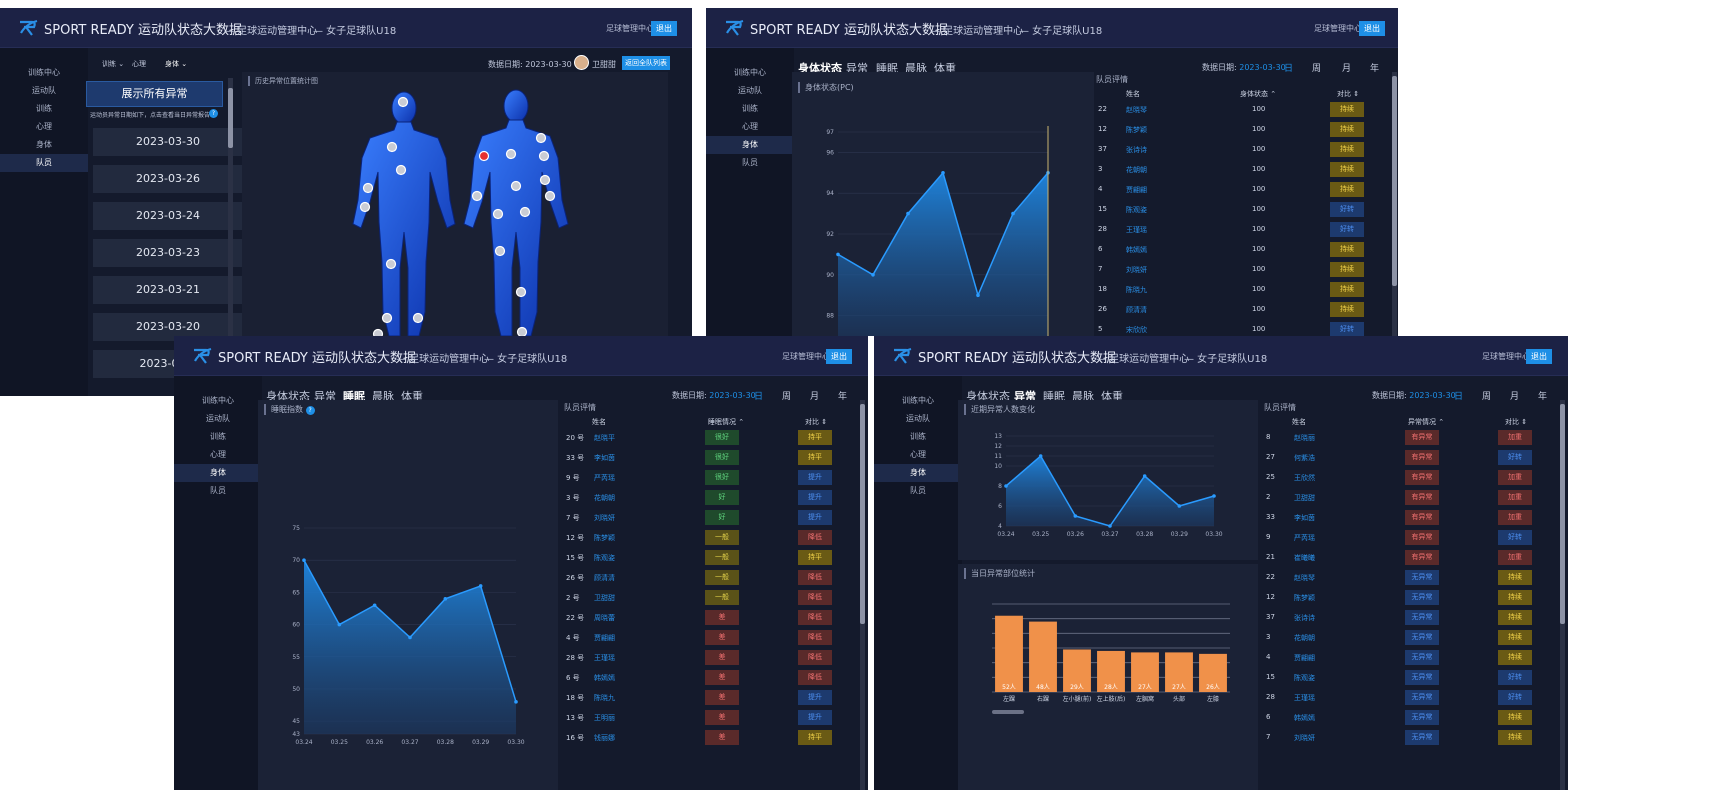 Image resolution: width=1710 pixels, height=790 pixels. What do you see at coordinates (918, 473) in the screenshot?
I see `sidebar-item-body: 身体` at bounding box center [918, 473].